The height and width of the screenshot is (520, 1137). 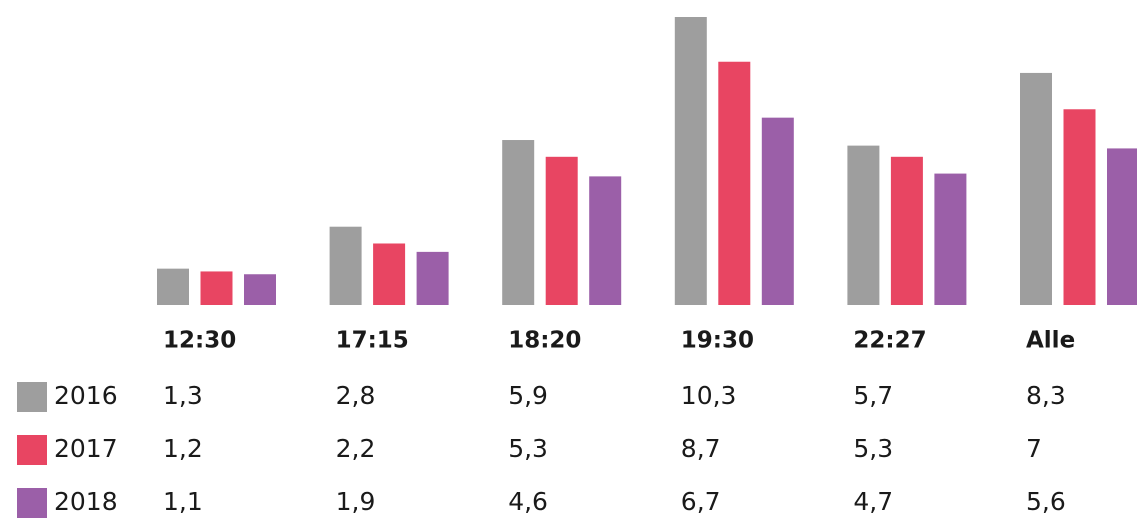 I want to click on category-label: 18:20, so click(x=544, y=341).